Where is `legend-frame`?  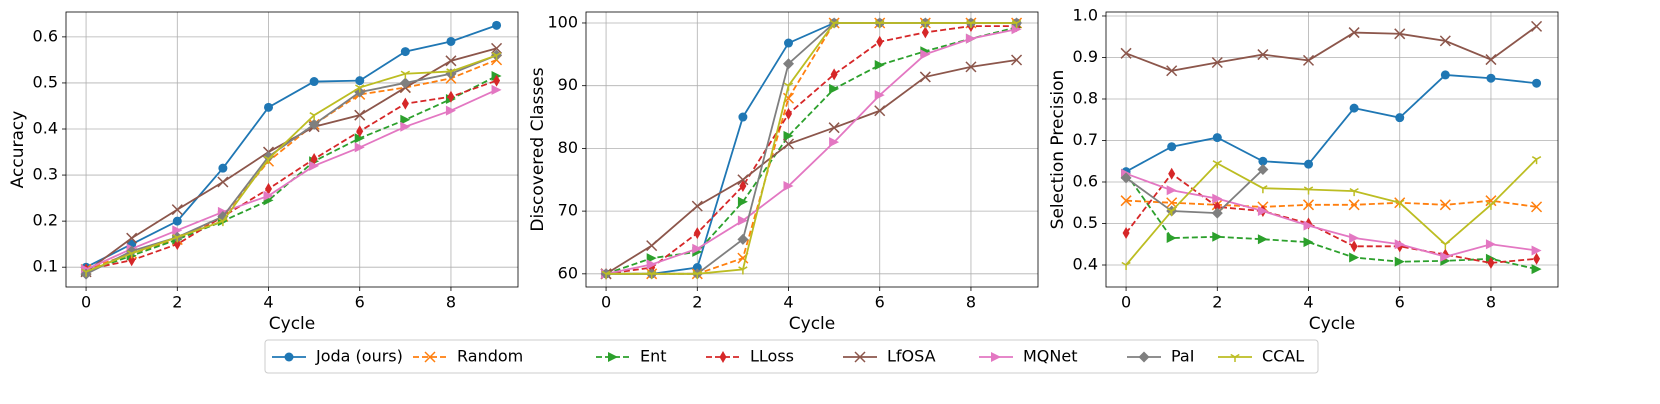
legend-frame is located at coordinates (791, 356).